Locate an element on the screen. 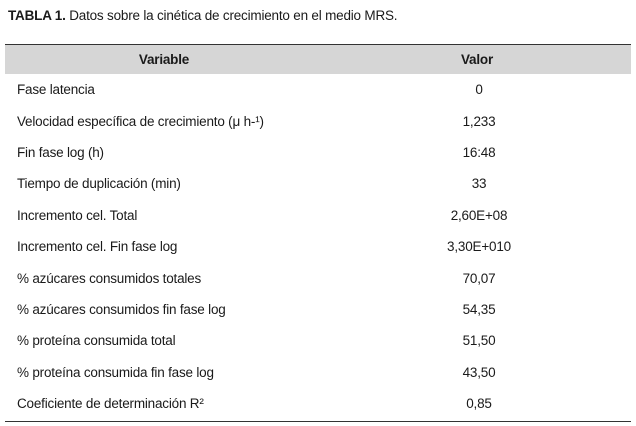  table-row: Incremento cel. Total 2,60E+08 is located at coordinates (318, 215).